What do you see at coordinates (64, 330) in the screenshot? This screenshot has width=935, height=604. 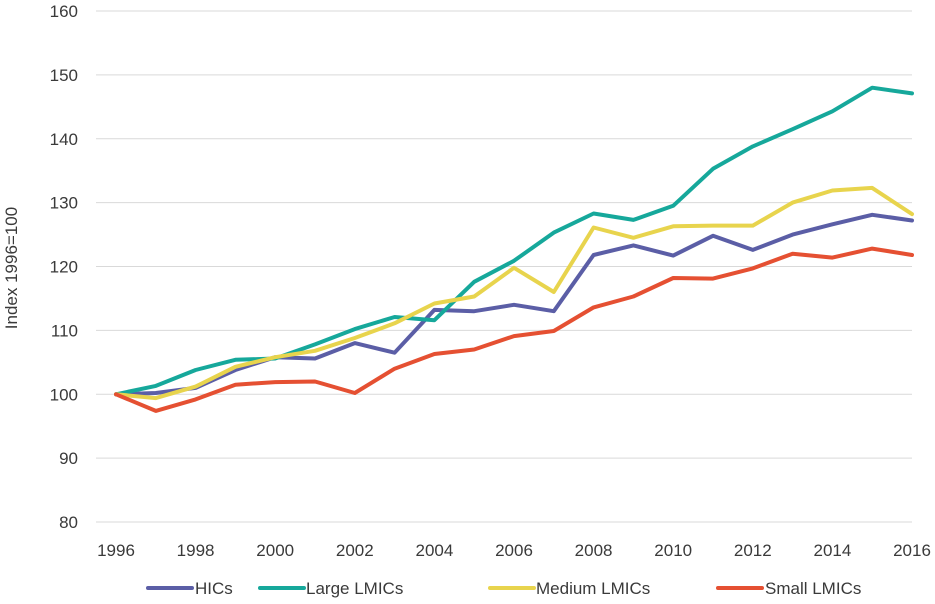 I see `y-tick-label-110: 110` at bounding box center [64, 330].